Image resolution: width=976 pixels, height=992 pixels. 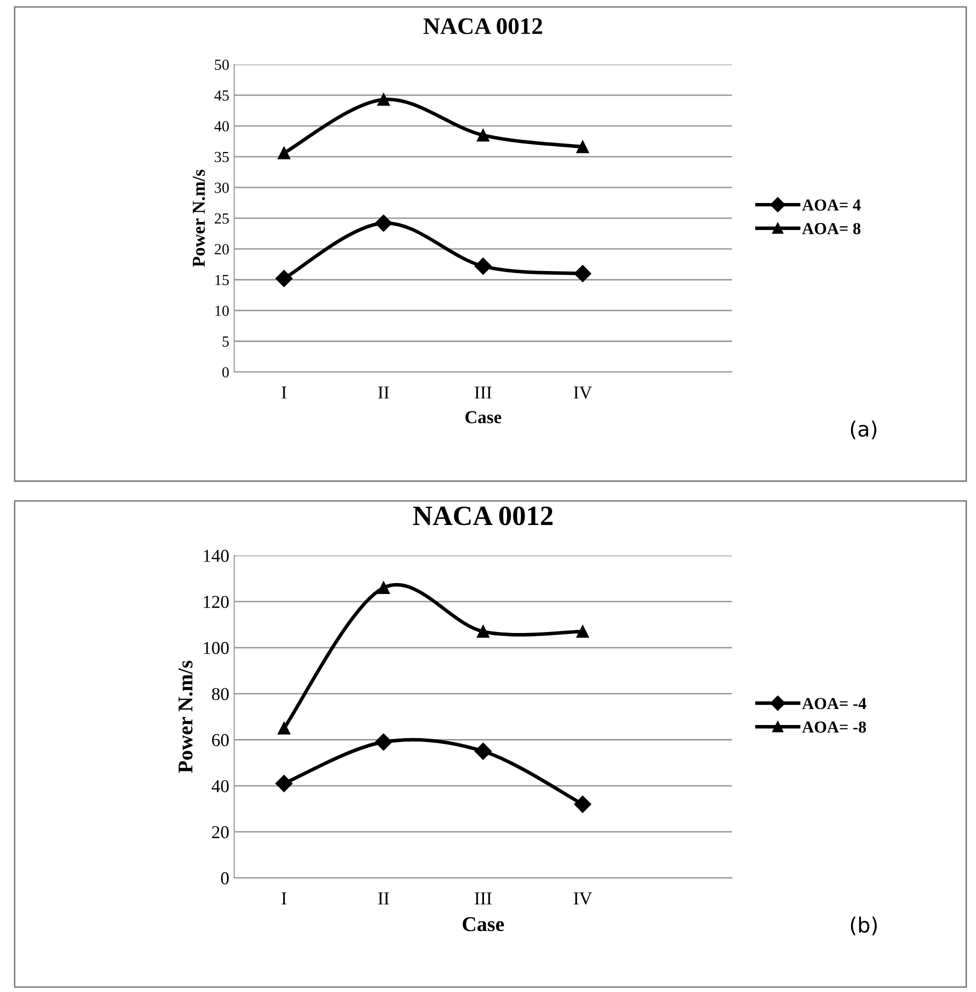 I want to click on y-tick-label: 100, so click(x=216, y=648).